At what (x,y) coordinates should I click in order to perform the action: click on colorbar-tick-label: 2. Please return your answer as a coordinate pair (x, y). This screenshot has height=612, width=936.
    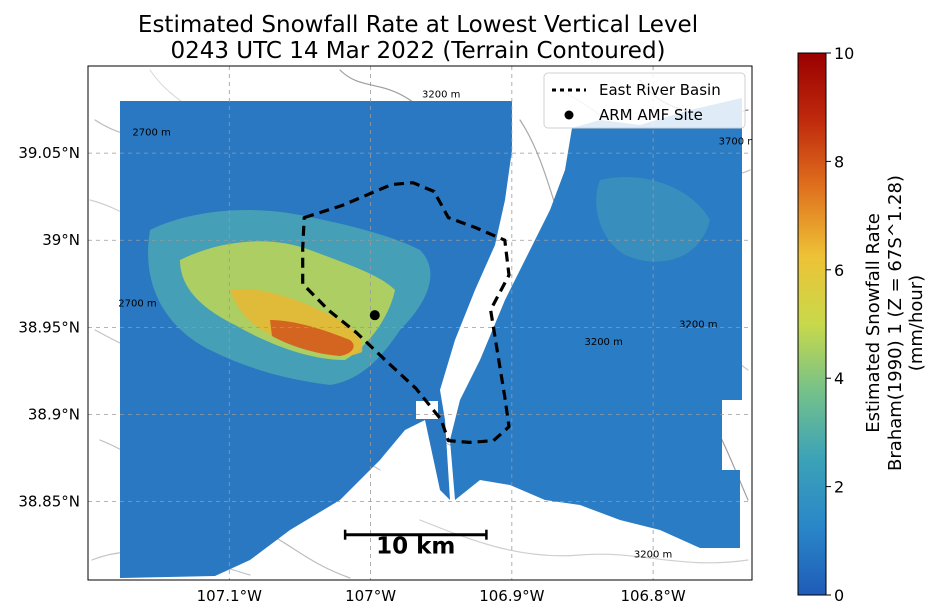
    Looking at the image, I should click on (839, 487).